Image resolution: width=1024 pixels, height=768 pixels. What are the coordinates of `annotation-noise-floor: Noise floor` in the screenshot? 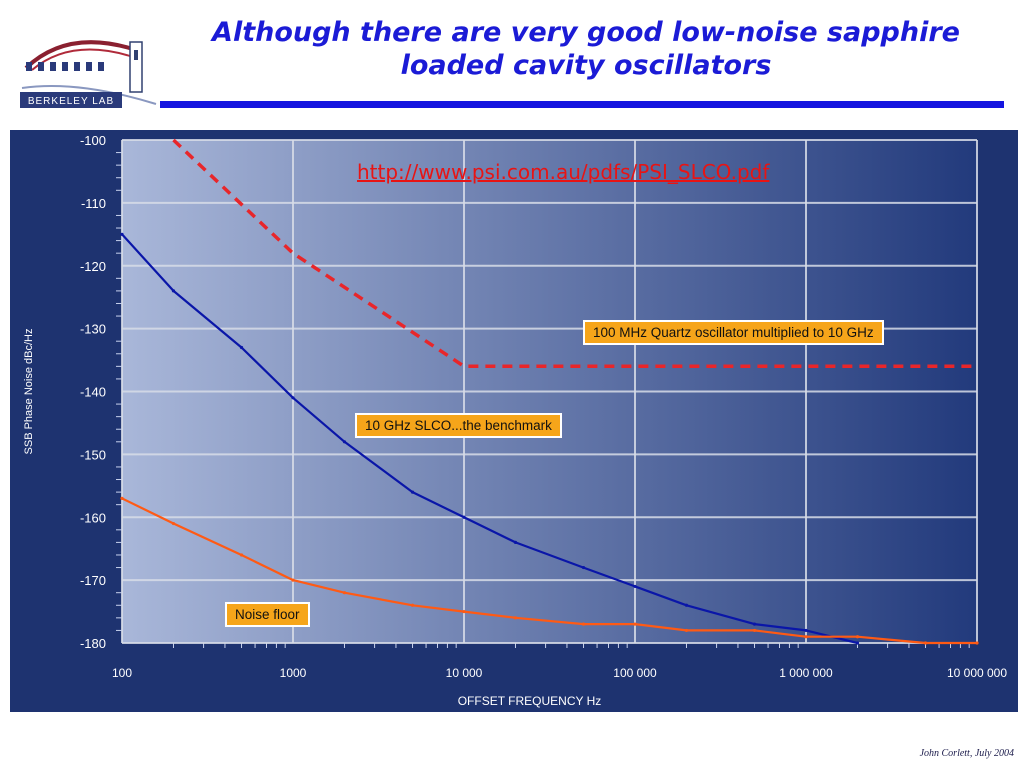 It's located at (267, 614).